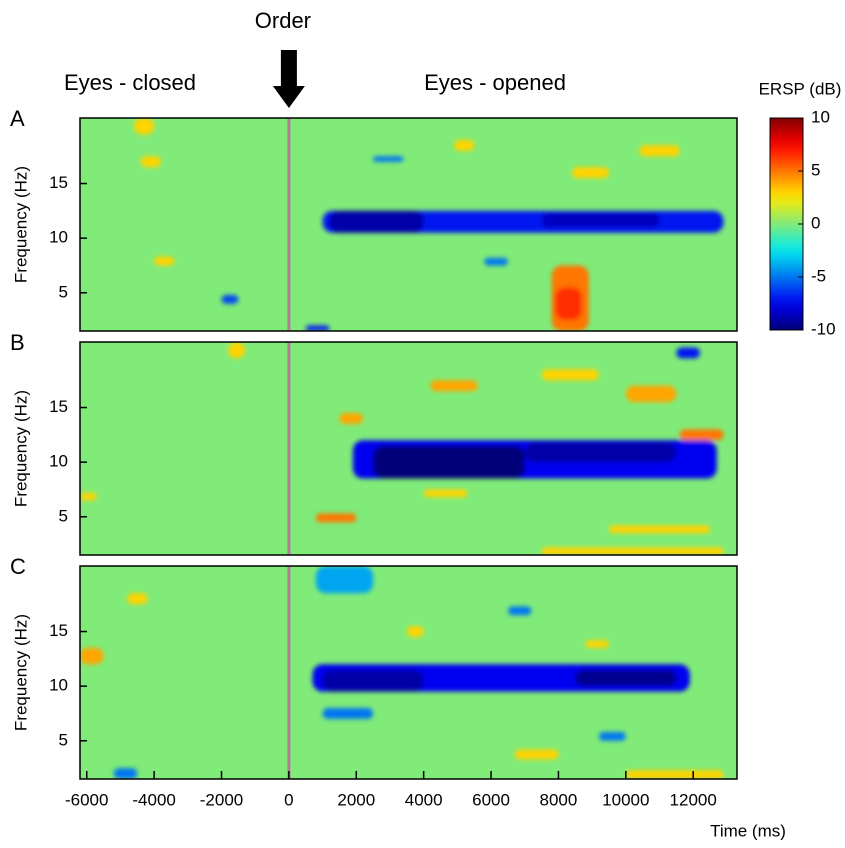 The width and height of the screenshot is (845, 848). Describe the element at coordinates (288, 799) in the screenshot. I see `x-tick-label: 0` at that location.